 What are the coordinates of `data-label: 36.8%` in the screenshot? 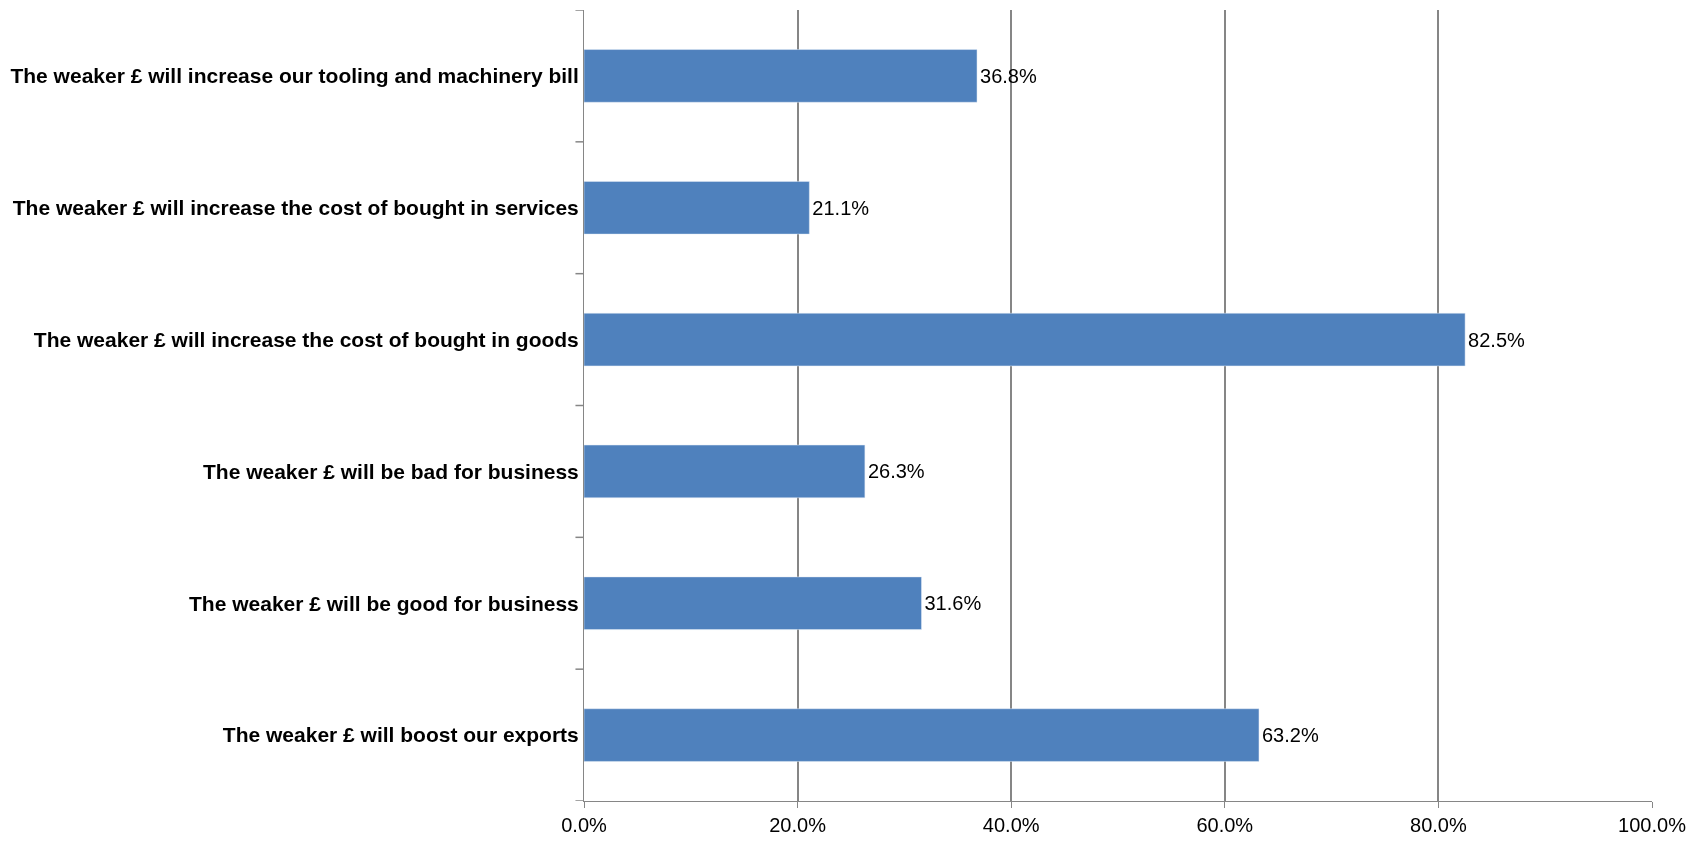 It's located at (1008, 75).